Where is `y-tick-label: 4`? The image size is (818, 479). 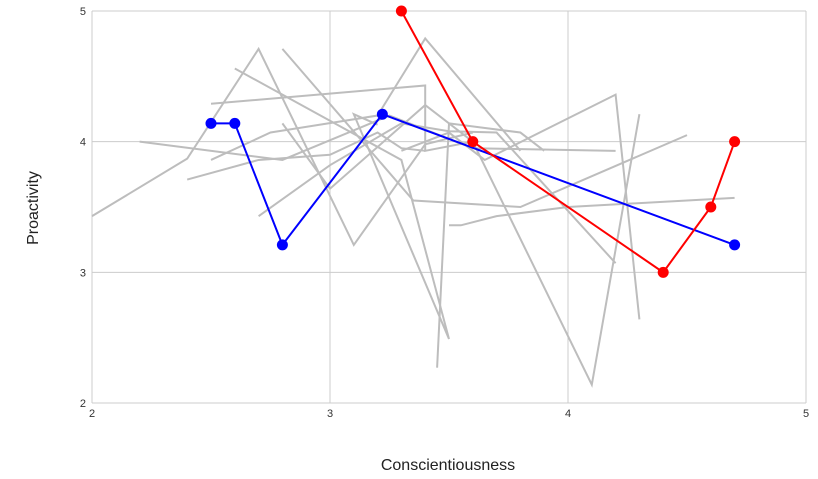 y-tick-label: 4 is located at coordinates (83, 143).